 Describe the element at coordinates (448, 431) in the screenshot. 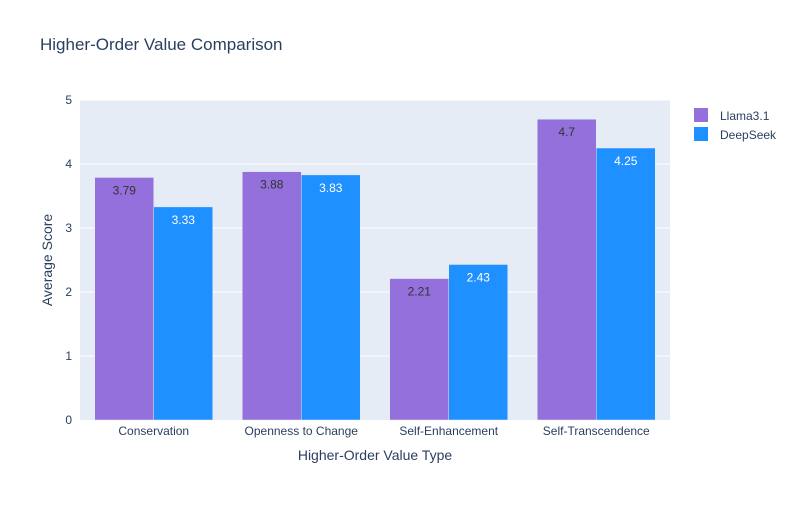

I see `x-tick-label: Self-Enhancement` at that location.